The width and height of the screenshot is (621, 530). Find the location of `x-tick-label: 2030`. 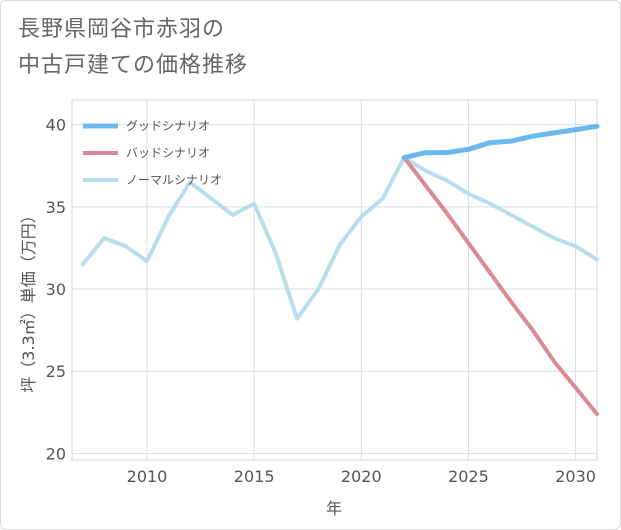

x-tick-label: 2030 is located at coordinates (575, 476).